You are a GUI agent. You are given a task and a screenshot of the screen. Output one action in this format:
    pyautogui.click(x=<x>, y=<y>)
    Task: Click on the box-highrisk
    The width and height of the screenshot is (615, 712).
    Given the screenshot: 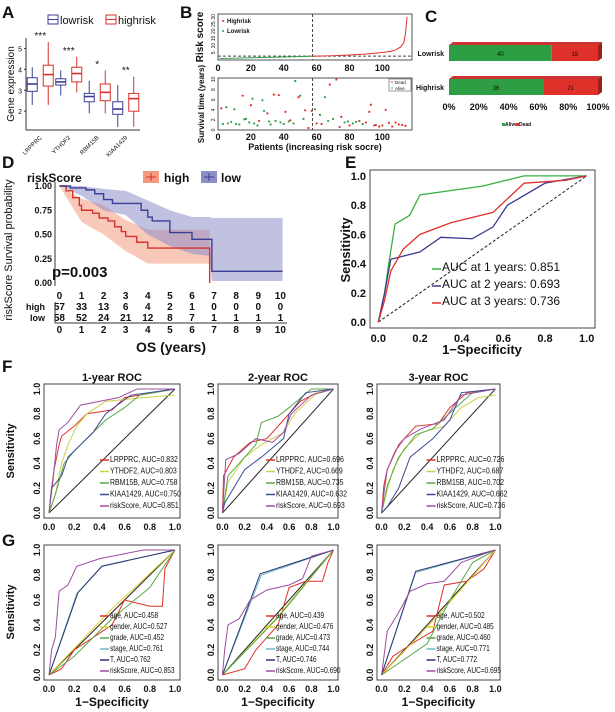 What is the action you would take?
    pyautogui.click(x=134, y=102)
    